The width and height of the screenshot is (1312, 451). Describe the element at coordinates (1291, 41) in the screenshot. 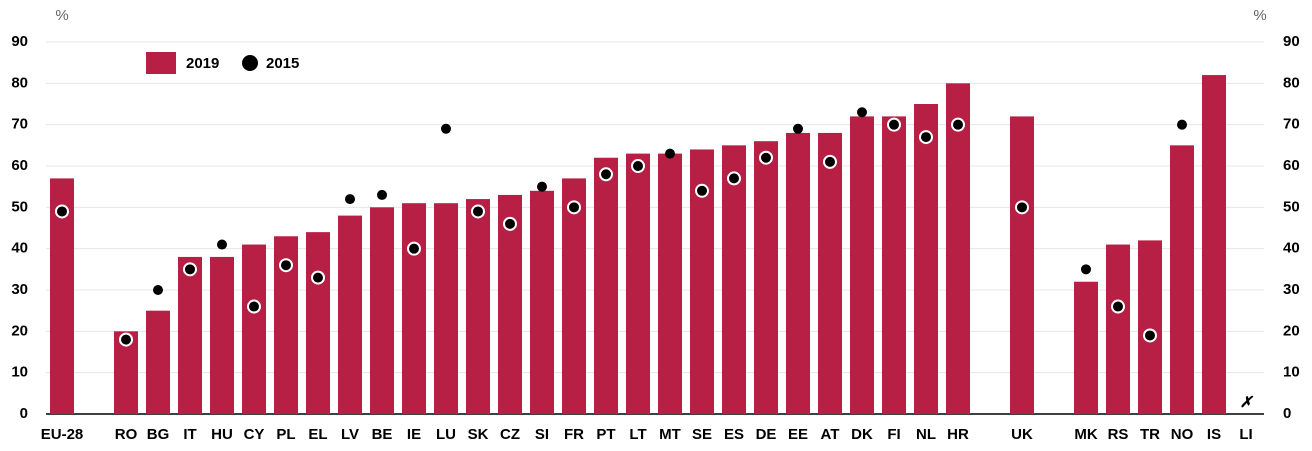

I see `y2-tick-label: 90` at that location.